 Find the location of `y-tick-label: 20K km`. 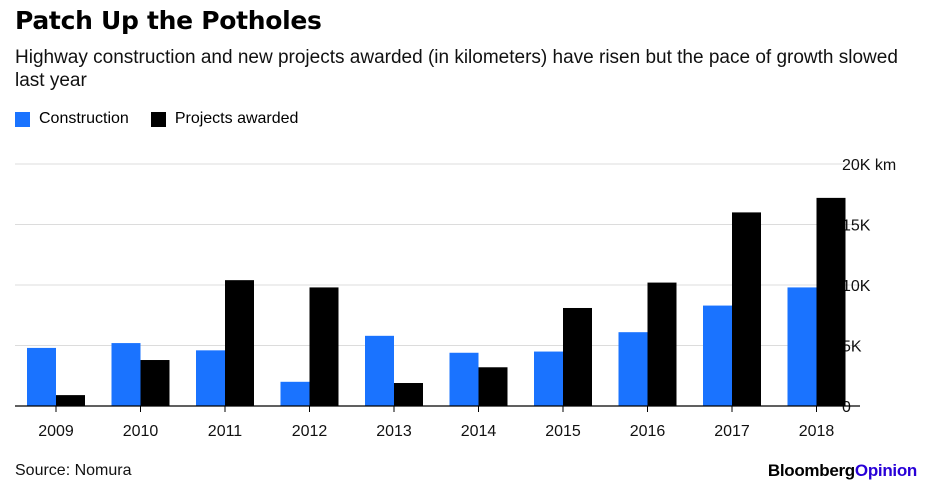

y-tick-label: 20K km is located at coordinates (869, 165).